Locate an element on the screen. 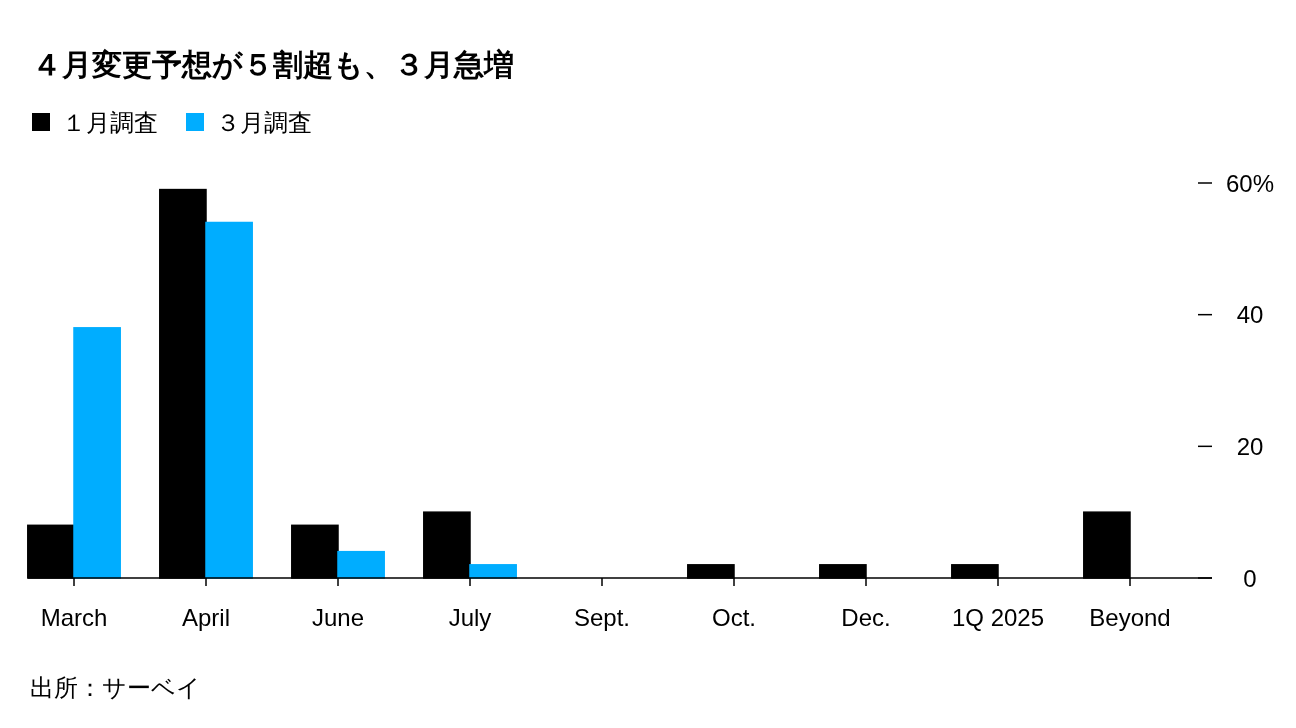  x-tick-label: June is located at coordinates (338, 617).